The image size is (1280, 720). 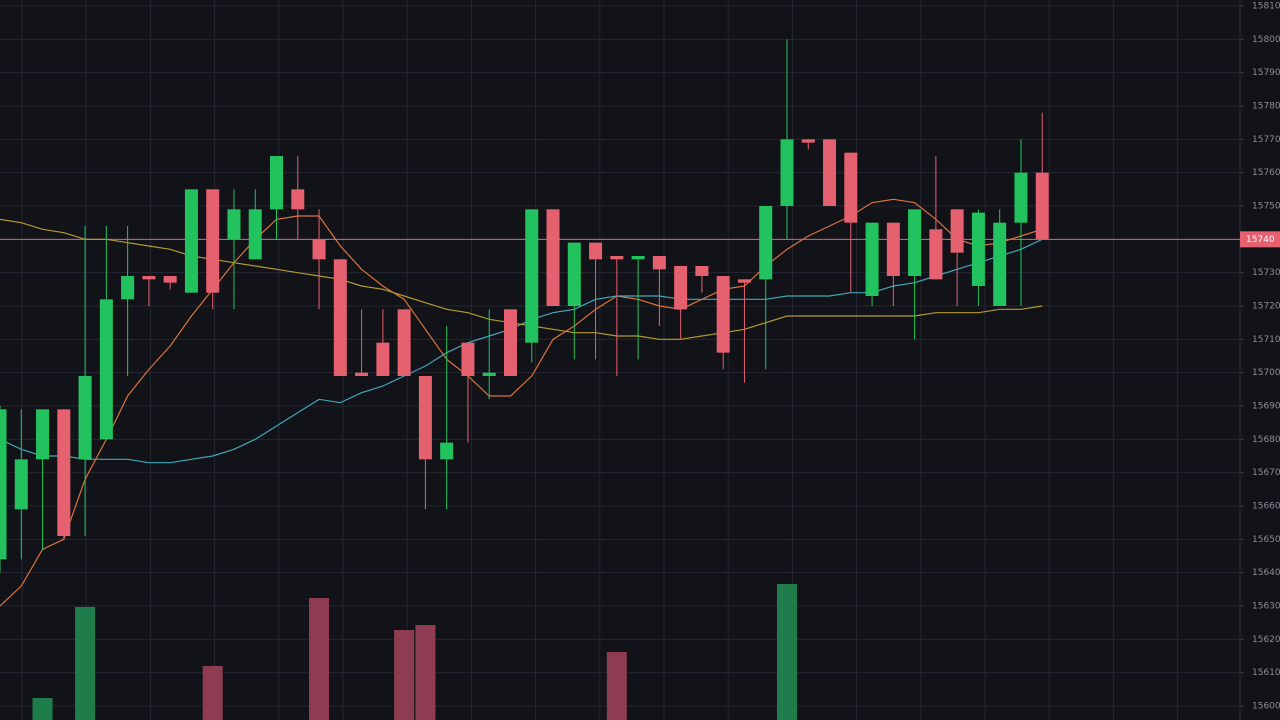 What do you see at coordinates (1266, 307) in the screenshot?
I see `y-tick-label: 15720` at bounding box center [1266, 307].